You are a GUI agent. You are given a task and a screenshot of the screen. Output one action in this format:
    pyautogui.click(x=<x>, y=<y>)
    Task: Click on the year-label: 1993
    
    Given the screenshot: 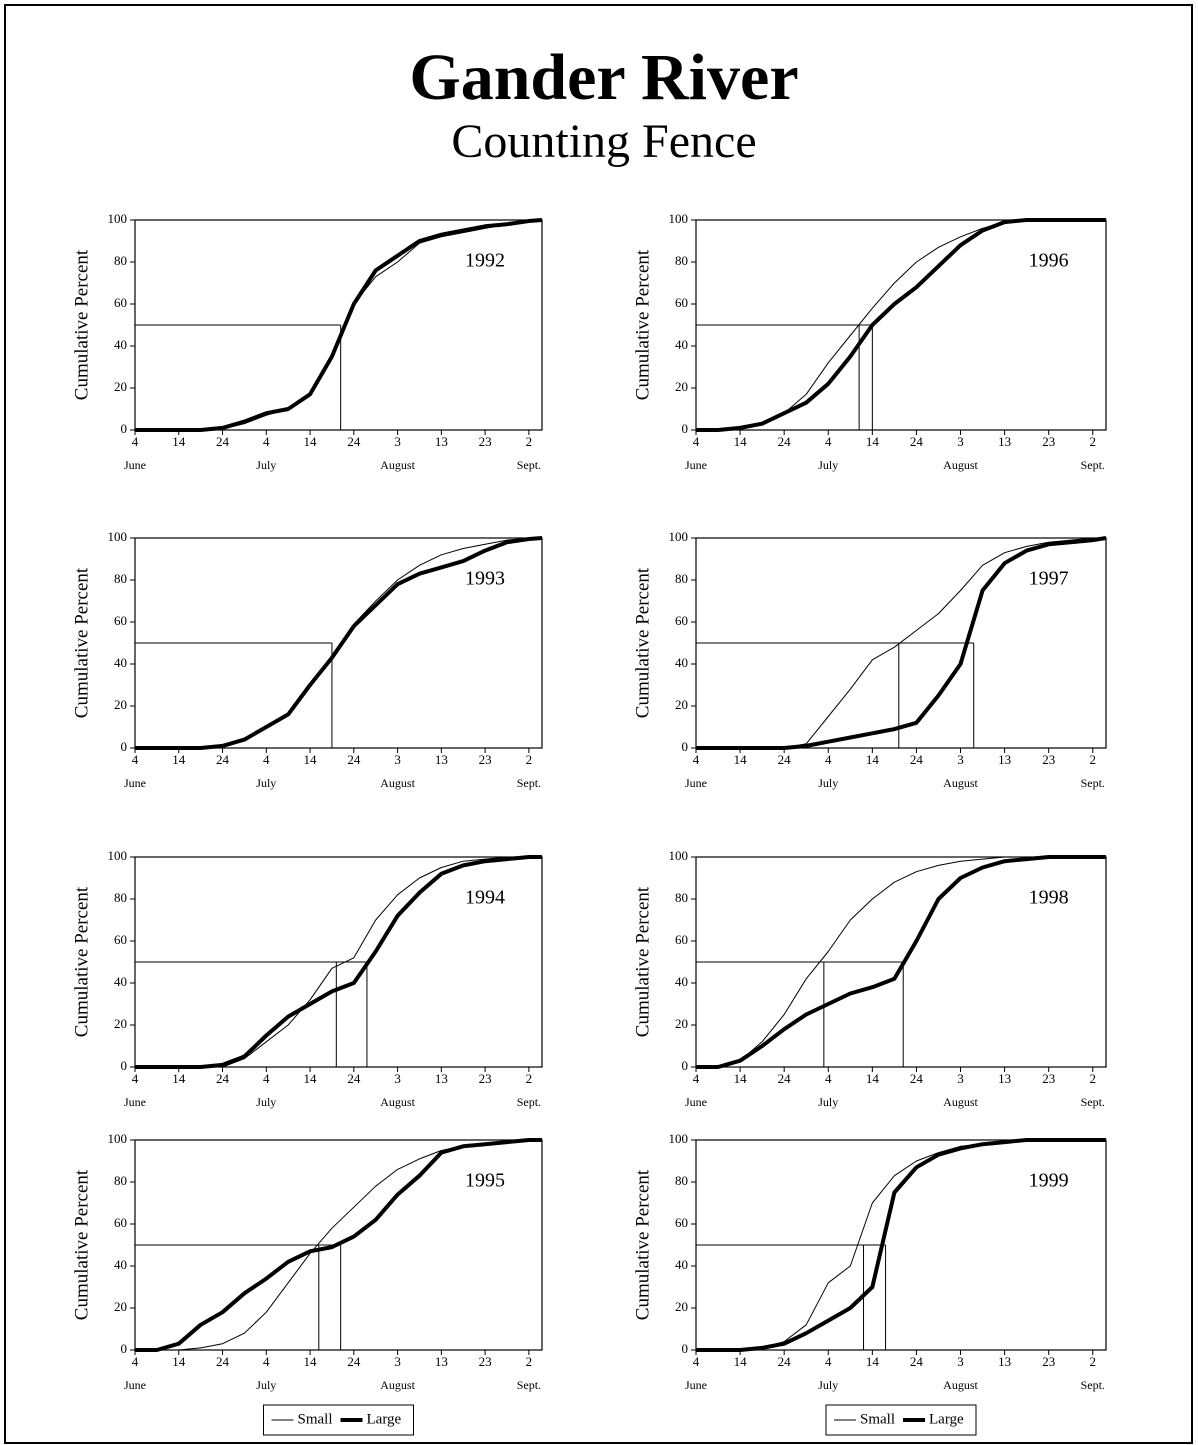 What is the action you would take?
    pyautogui.click(x=485, y=579)
    